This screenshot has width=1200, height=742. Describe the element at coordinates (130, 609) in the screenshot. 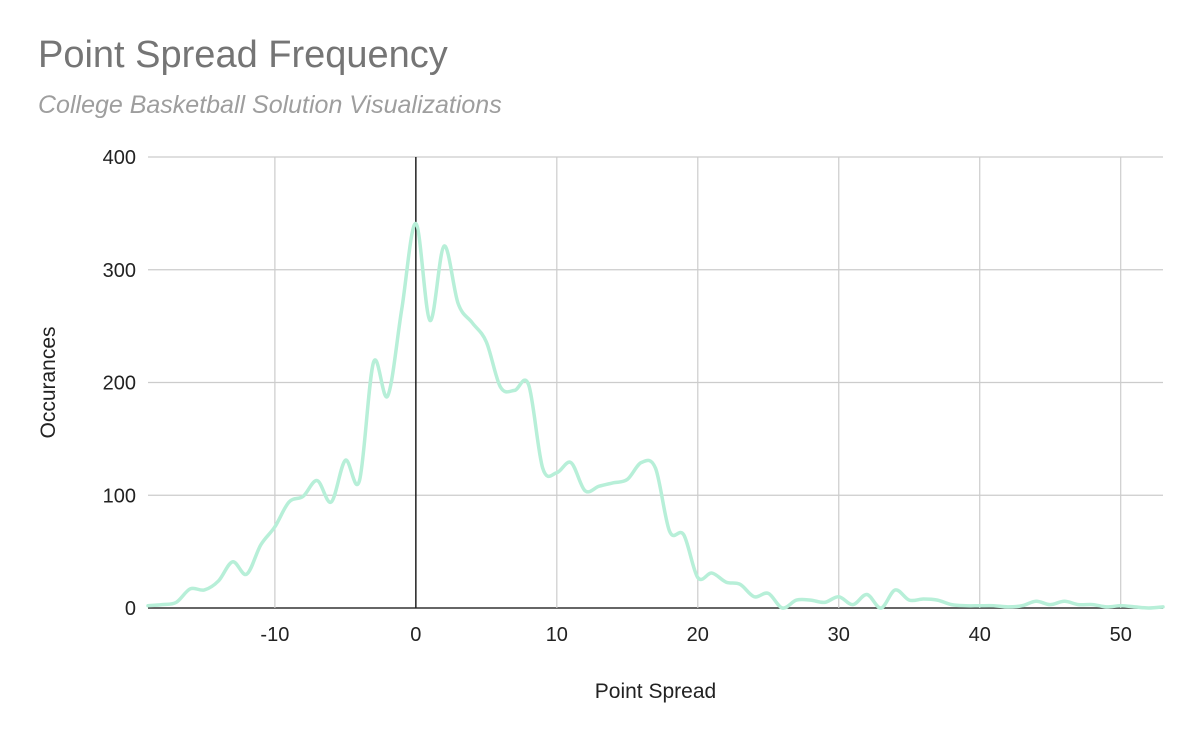

I see `y-tick-label: 0` at that location.